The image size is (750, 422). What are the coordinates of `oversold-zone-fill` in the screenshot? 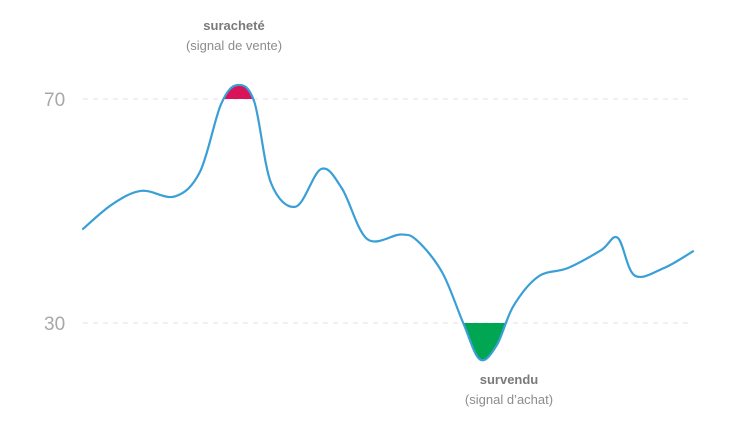 It's located at (375, 342).